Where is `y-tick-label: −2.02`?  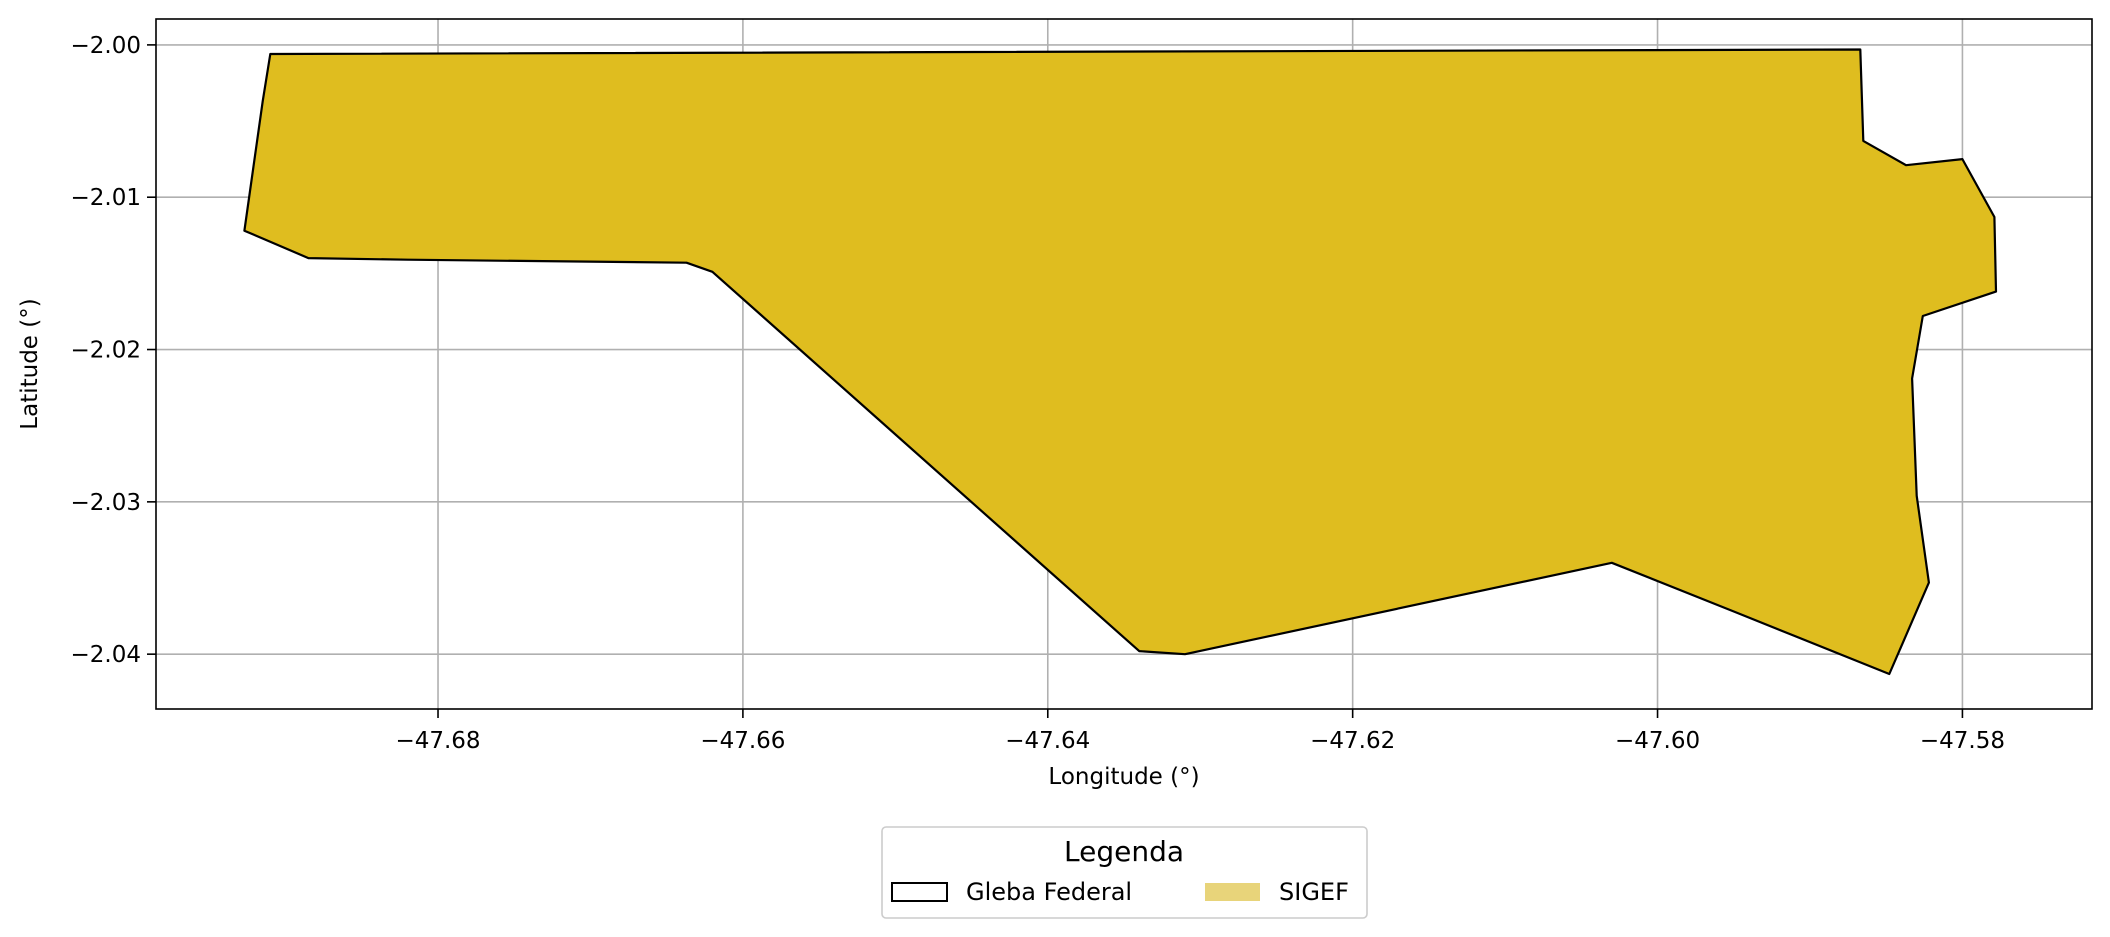 y-tick-label: −2.02 is located at coordinates (106, 351).